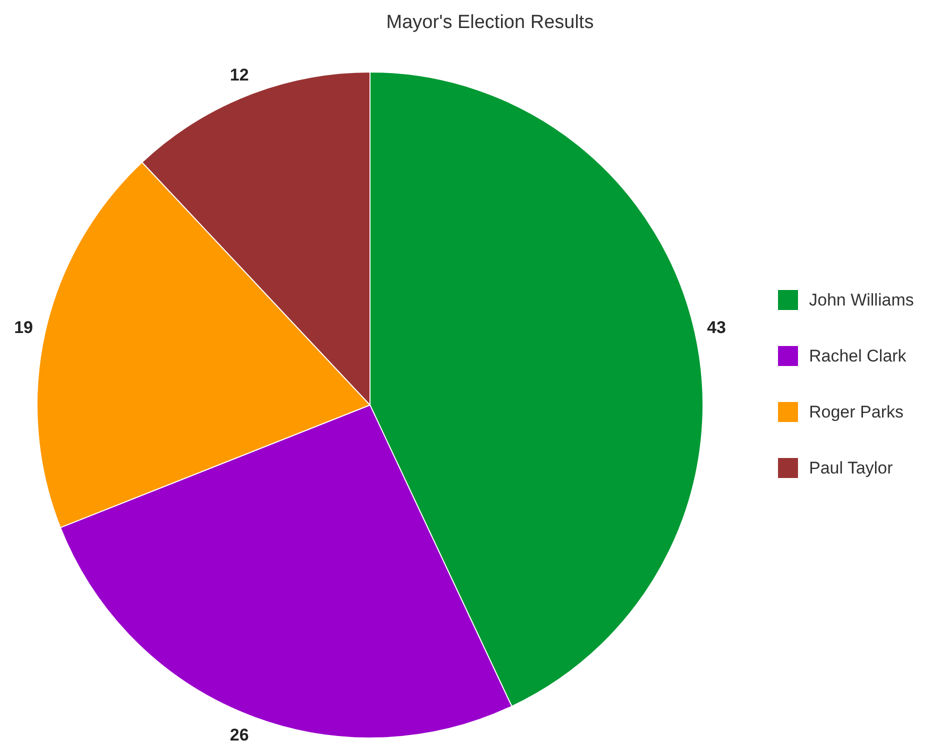 The height and width of the screenshot is (748, 942). I want to click on chart-title: Mayor's Election Results, so click(490, 22).